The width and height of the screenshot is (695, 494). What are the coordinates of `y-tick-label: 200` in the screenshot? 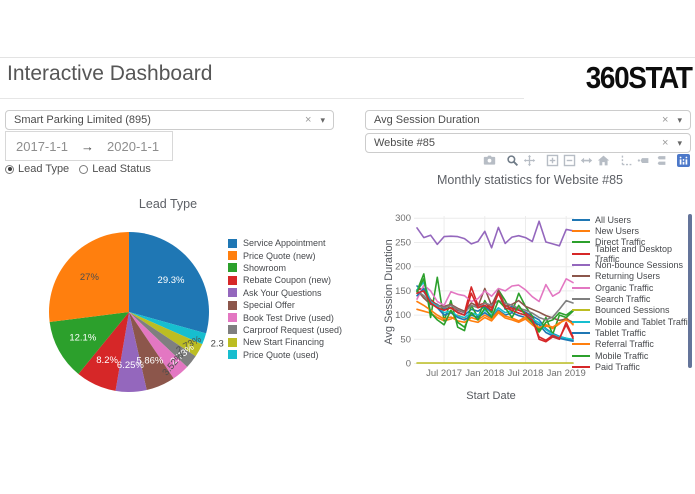 It's located at (403, 267).